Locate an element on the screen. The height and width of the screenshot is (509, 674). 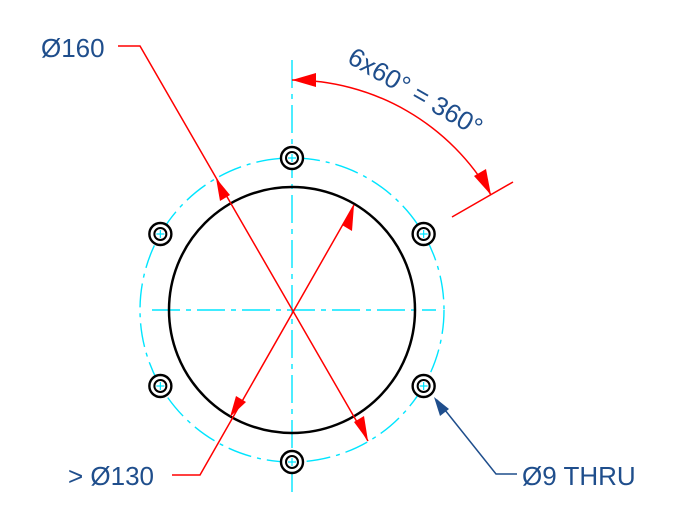
angle-extension-line is located at coordinates (482, 199).